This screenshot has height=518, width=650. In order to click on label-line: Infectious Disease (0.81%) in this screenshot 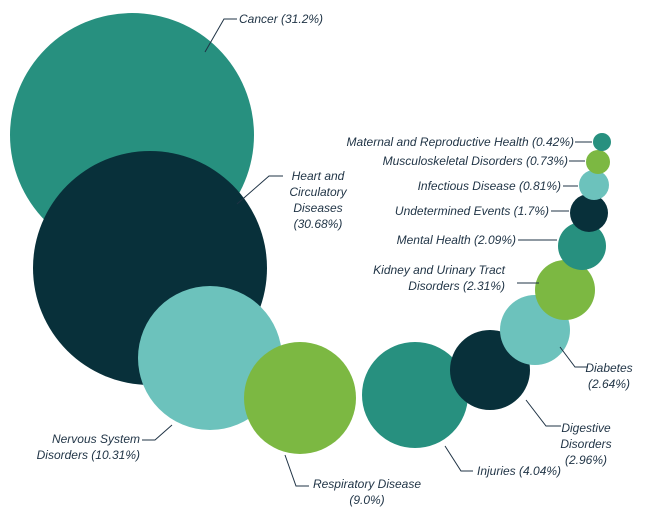, I will do `click(489, 186)`.